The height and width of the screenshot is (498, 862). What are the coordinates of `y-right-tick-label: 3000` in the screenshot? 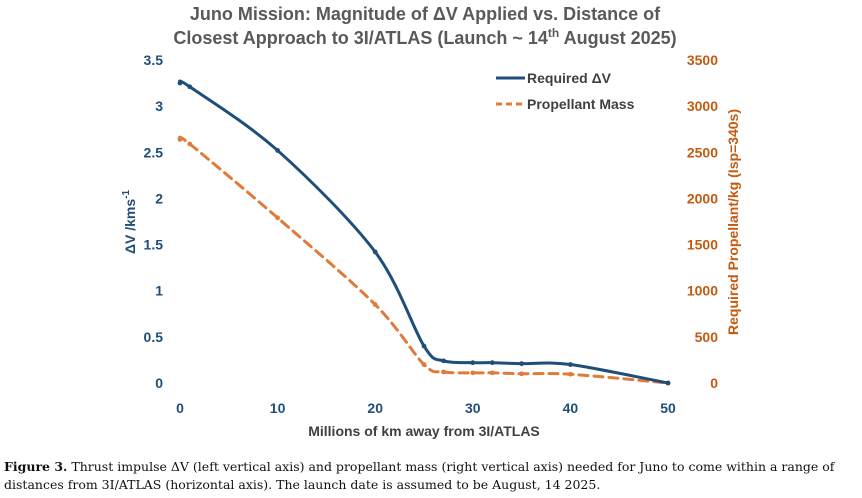 It's located at (702, 106).